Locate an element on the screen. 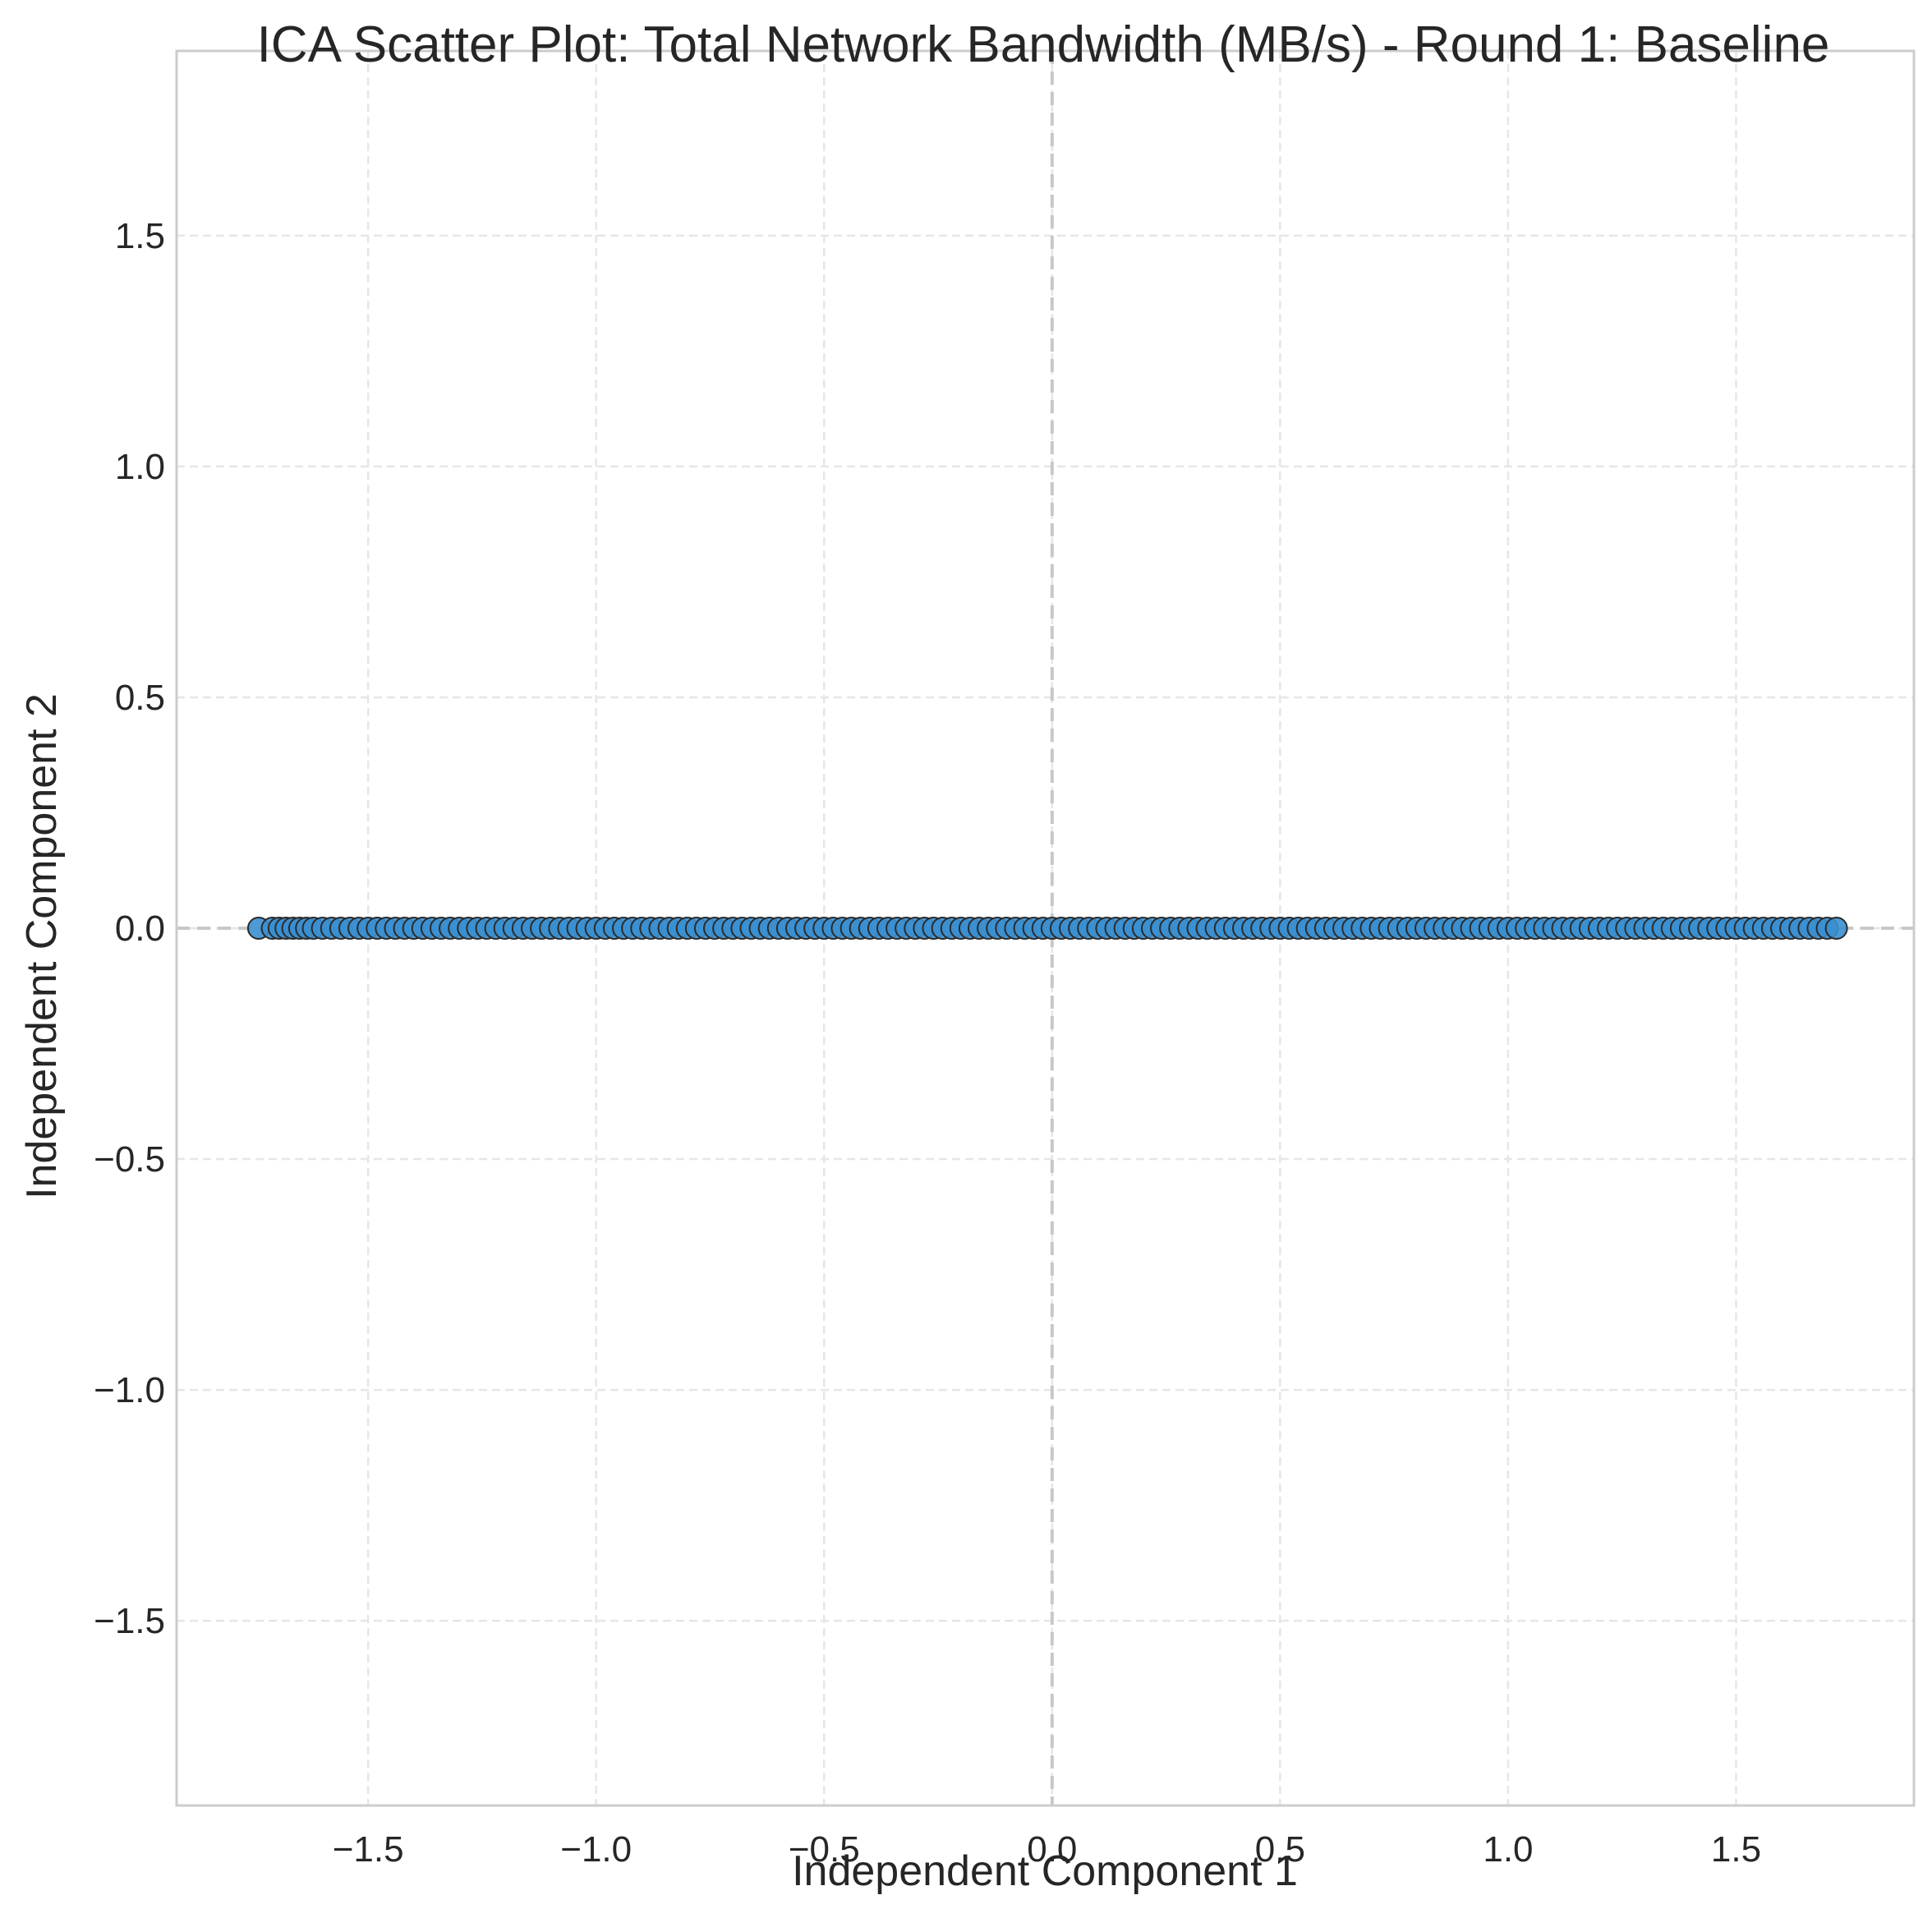 This screenshot has width=1932, height=1932. y-tick-label: 0.0 is located at coordinates (140, 928).